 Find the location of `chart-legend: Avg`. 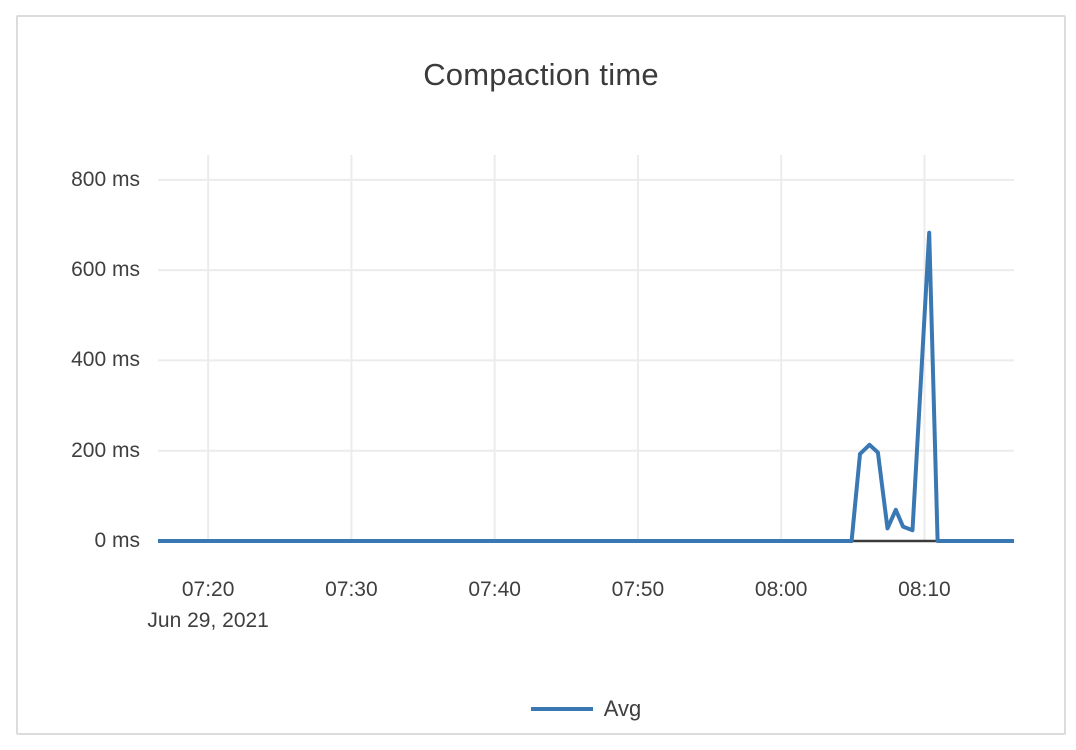

chart-legend: Avg is located at coordinates (586, 709).